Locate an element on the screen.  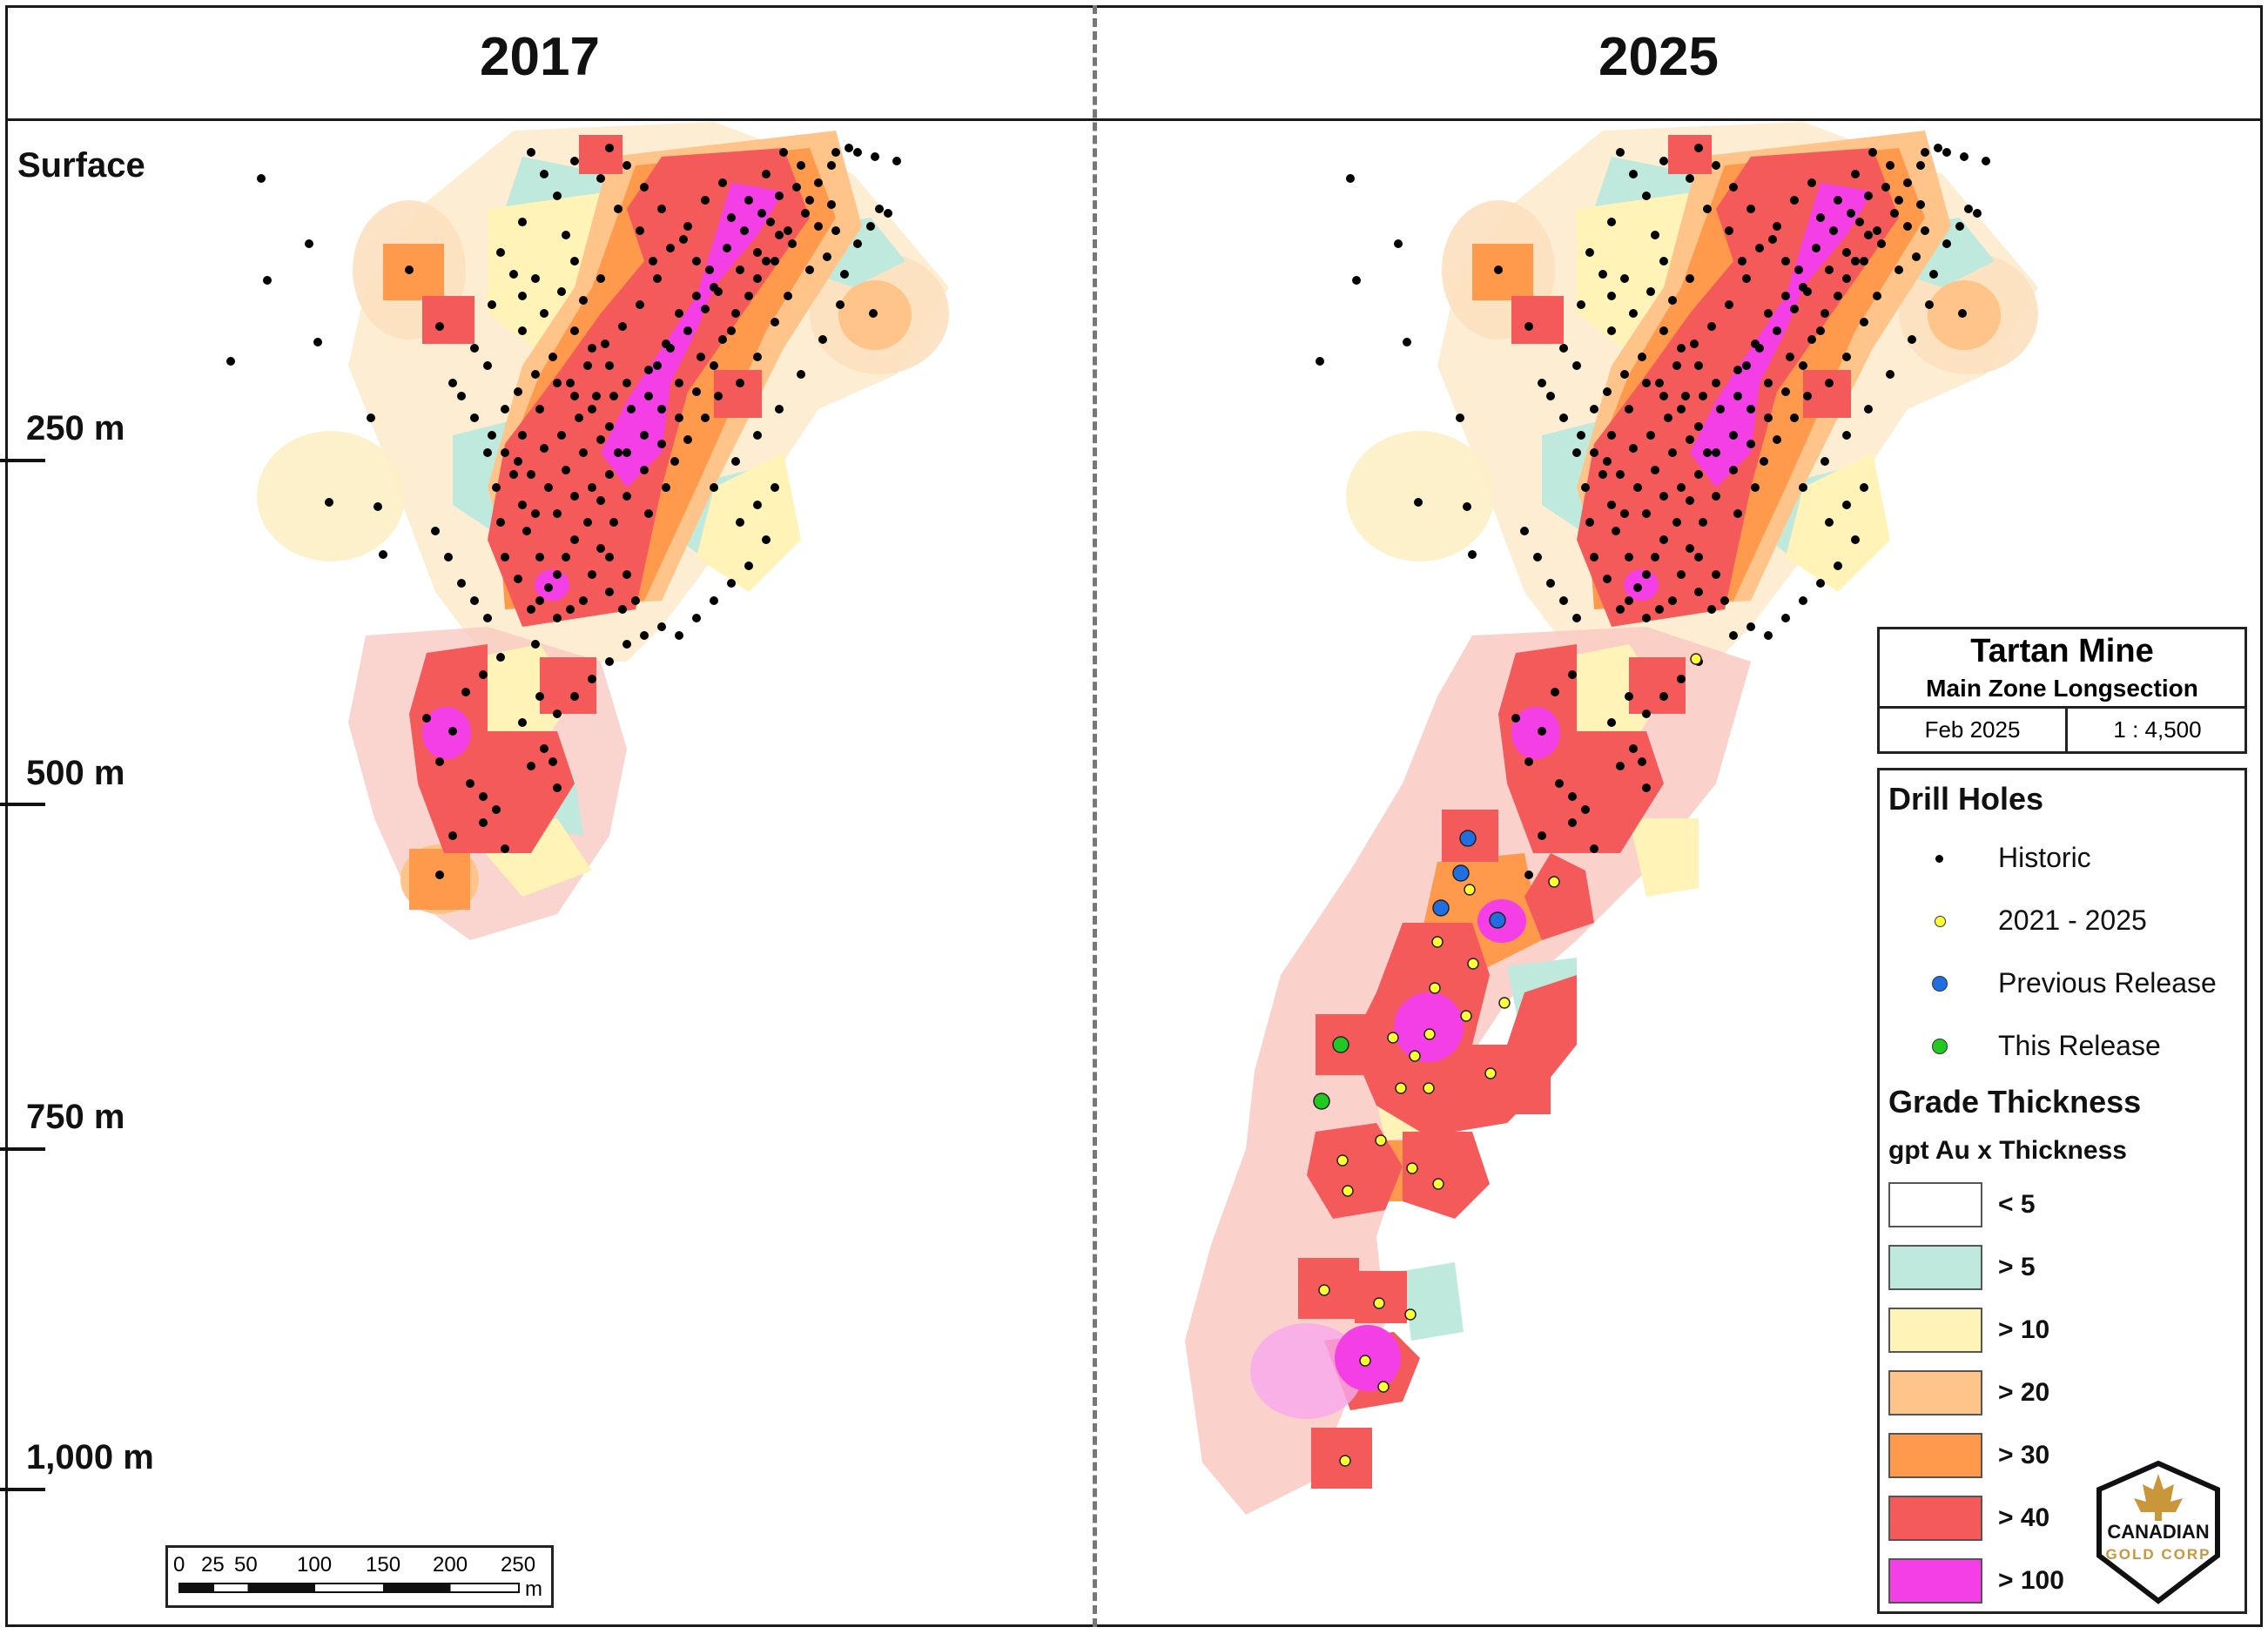
legend-grade-label: > 100 is located at coordinates (2031, 1580).